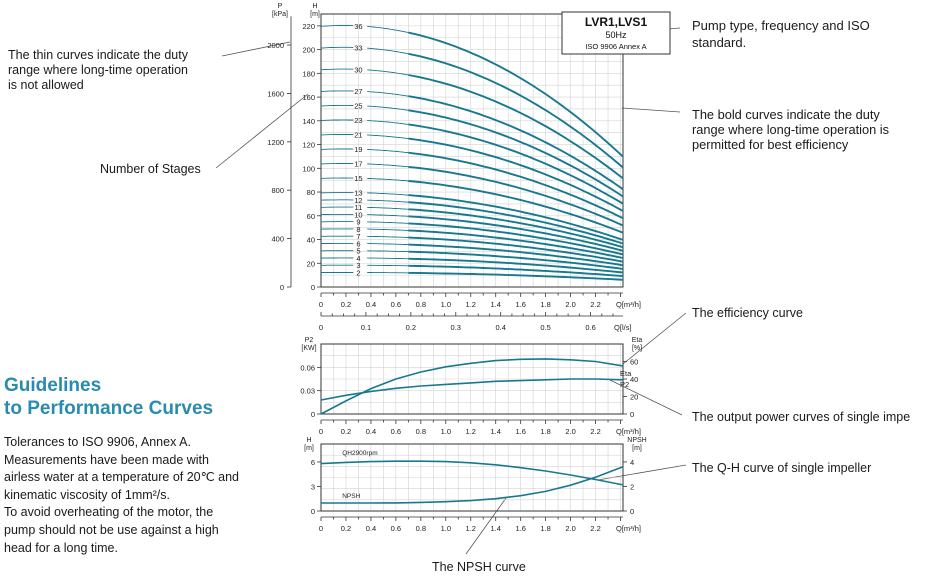 Image resolution: width=941 pixels, height=580 pixels. What do you see at coordinates (366, 327) in the screenshot?
I see `flow-ls-tick-label: 0.1` at bounding box center [366, 327].